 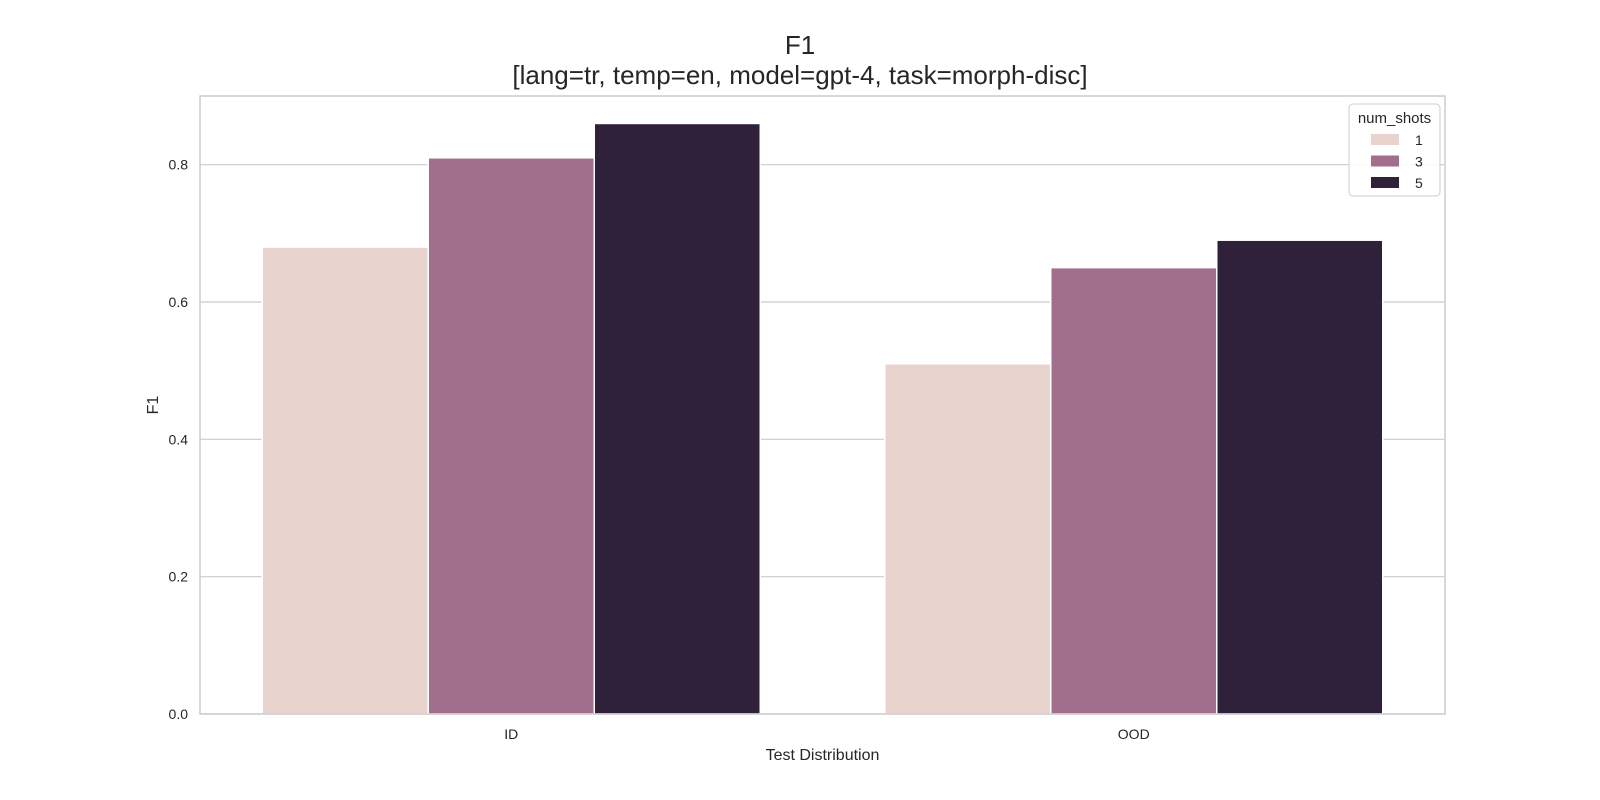 I want to click on y-tick-label: 0.0, so click(x=179, y=714).